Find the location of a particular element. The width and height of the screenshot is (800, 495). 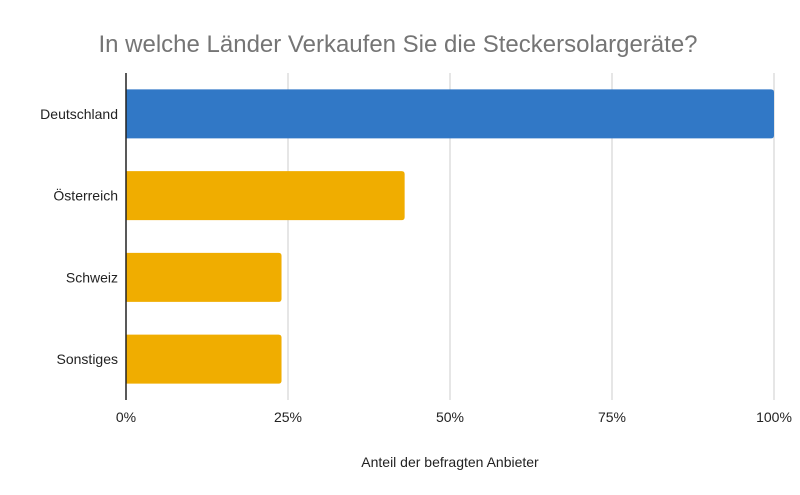

bar-schweiz is located at coordinates (204, 277).